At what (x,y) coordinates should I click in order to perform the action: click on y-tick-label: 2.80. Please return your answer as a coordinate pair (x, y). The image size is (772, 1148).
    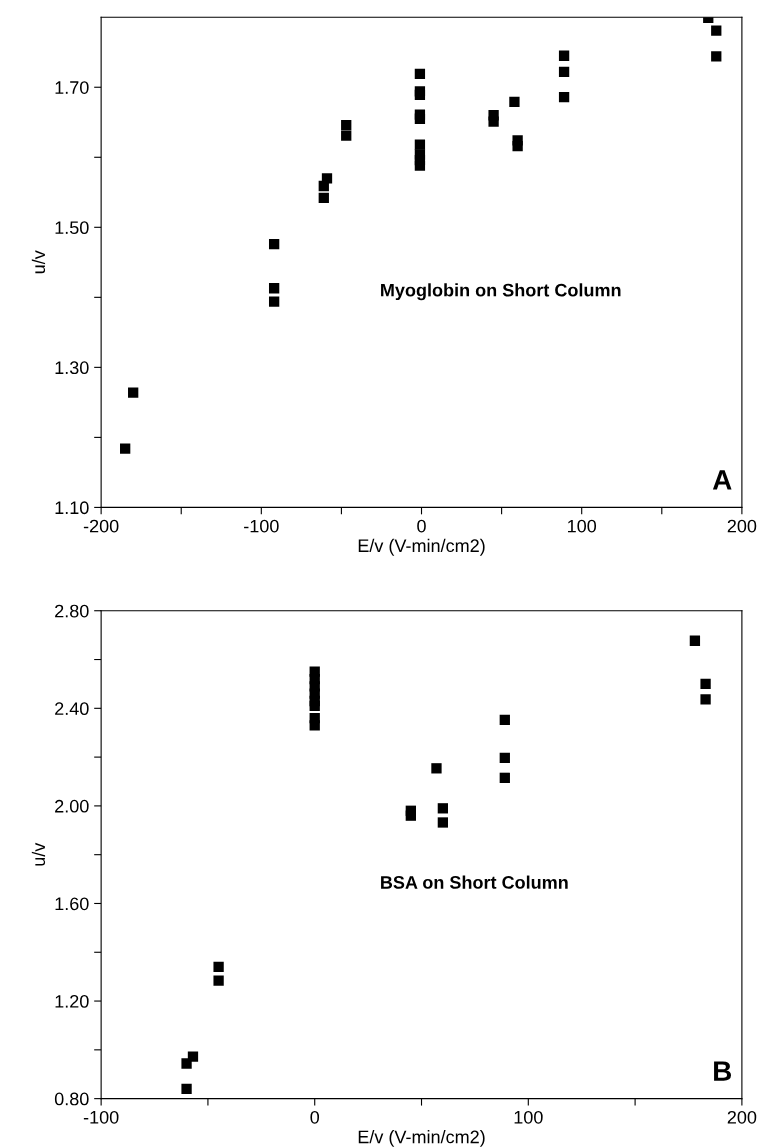
    Looking at the image, I should click on (72, 611).